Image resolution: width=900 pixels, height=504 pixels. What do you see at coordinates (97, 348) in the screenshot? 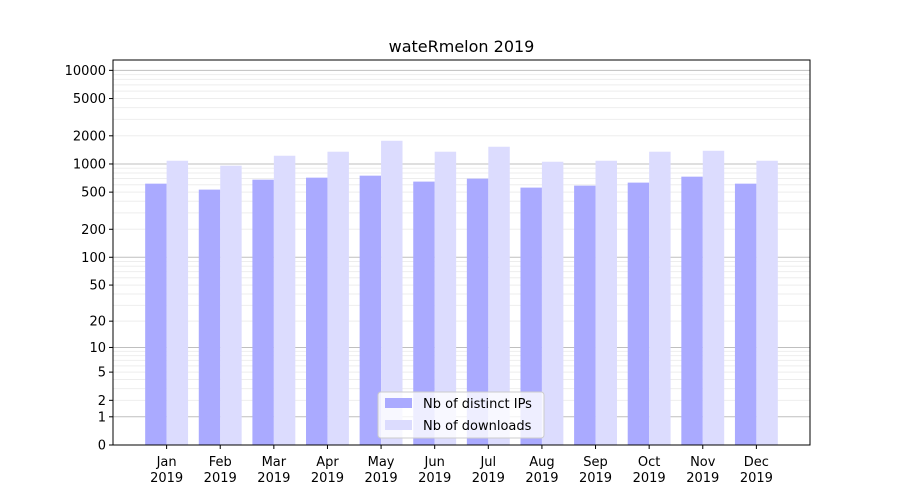
I see `y-tick-label: 10` at bounding box center [97, 348].